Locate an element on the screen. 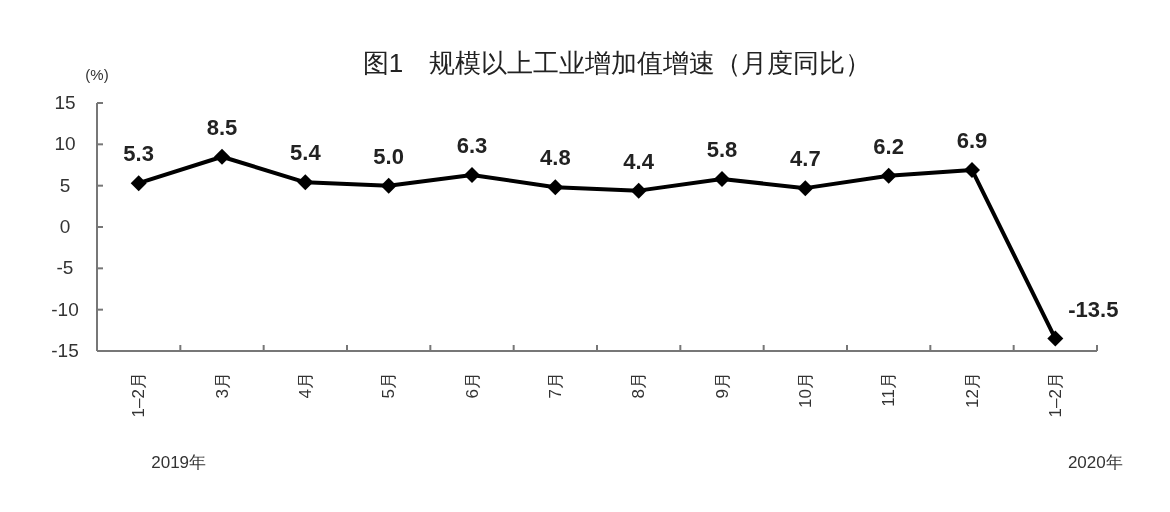 This screenshot has width=1170, height=512. y-tick-label: 10 is located at coordinates (65, 144).